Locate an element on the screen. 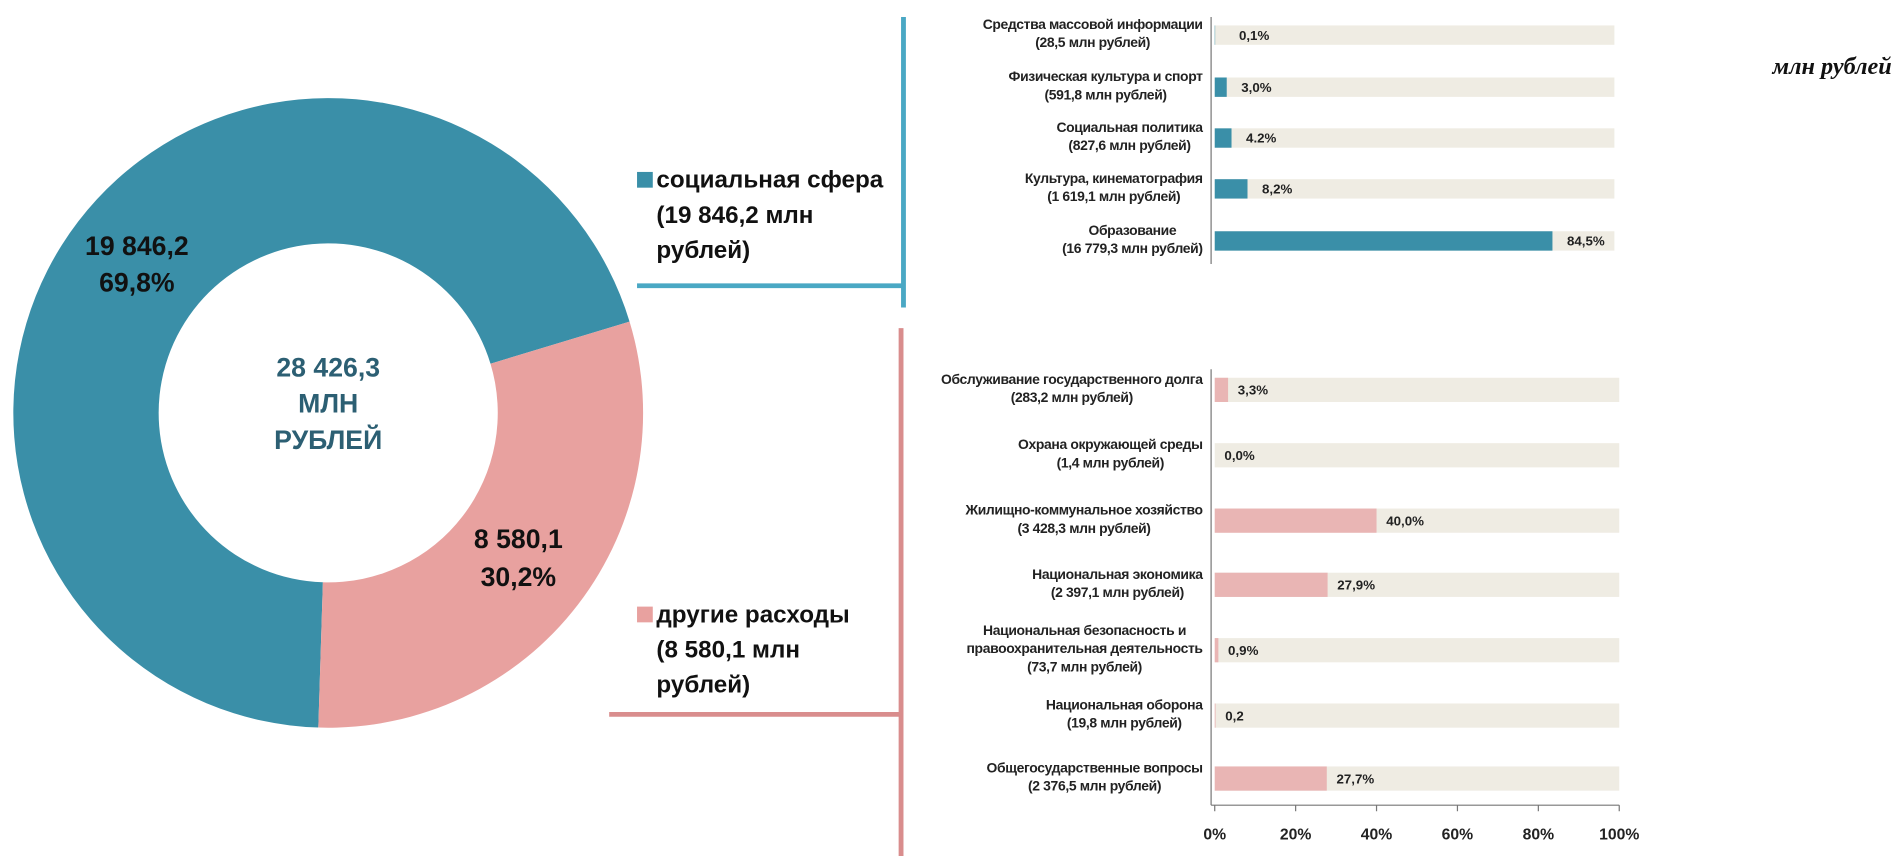 The width and height of the screenshot is (1899, 856). category-name: Образование is located at coordinates (1132, 231).